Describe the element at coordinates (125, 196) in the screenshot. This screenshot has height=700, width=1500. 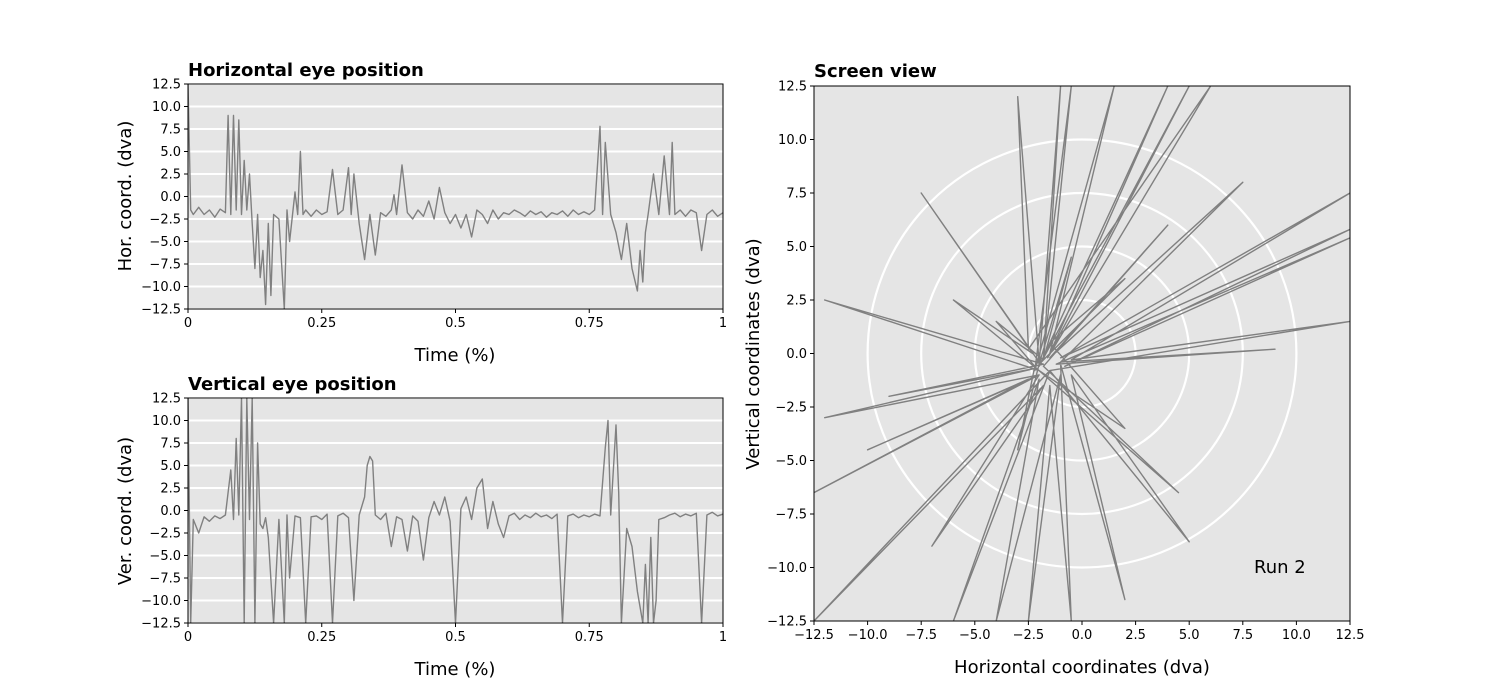
I see `y-axis-label: Hor. coord. (dva)` at that location.